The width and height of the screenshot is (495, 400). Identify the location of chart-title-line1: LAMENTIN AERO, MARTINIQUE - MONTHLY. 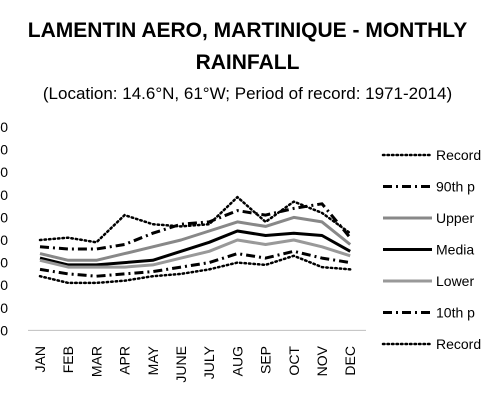
(247, 30).